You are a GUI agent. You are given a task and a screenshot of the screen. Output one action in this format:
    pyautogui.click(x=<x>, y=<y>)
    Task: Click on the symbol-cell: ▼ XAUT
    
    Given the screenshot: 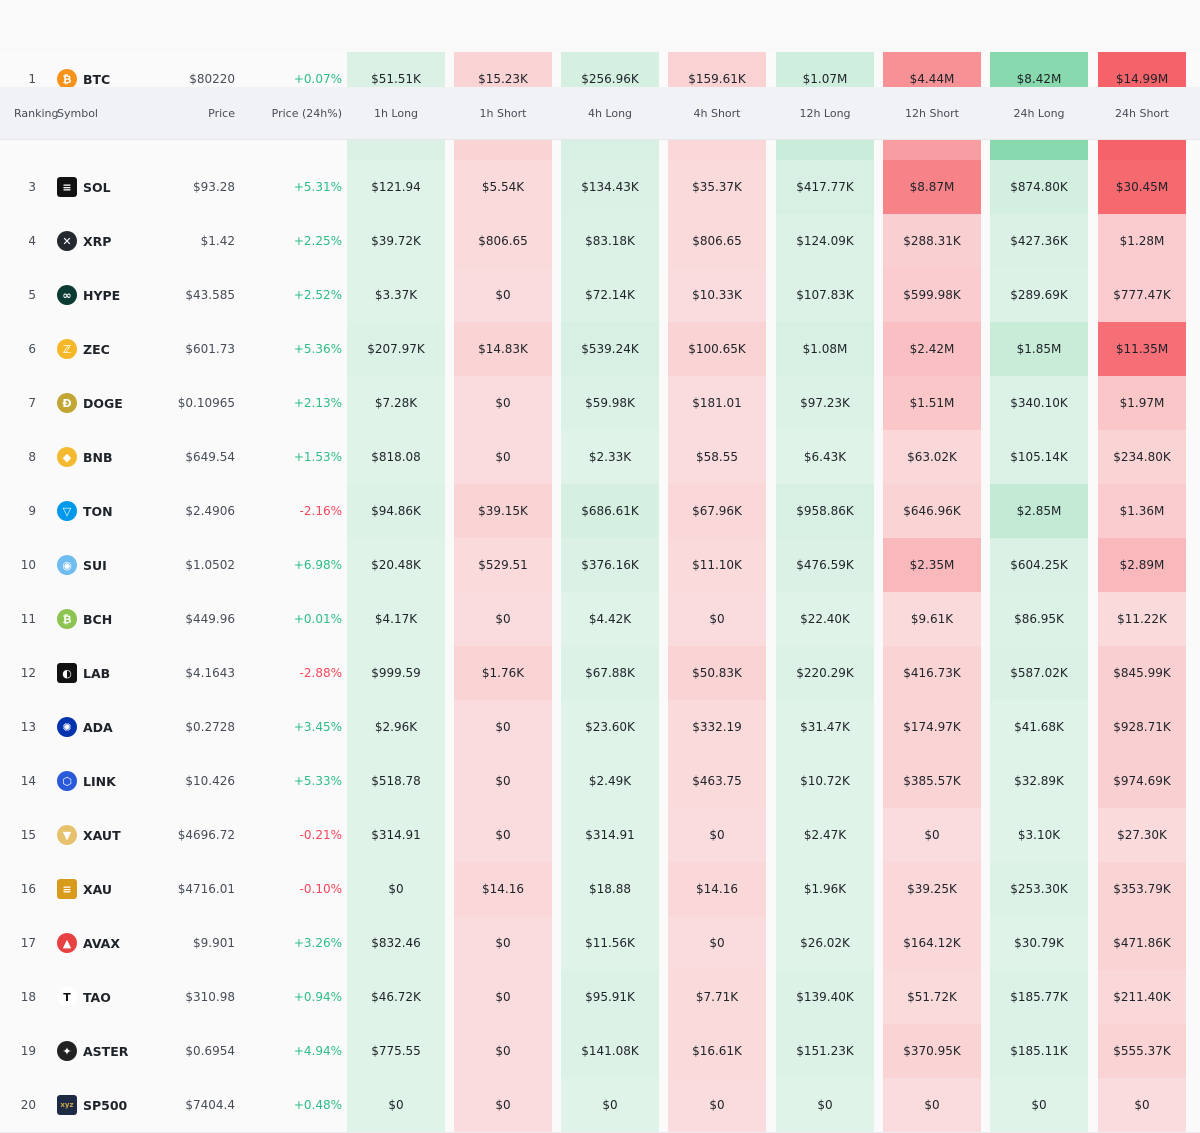 What is the action you would take?
    pyautogui.click(x=117, y=835)
    